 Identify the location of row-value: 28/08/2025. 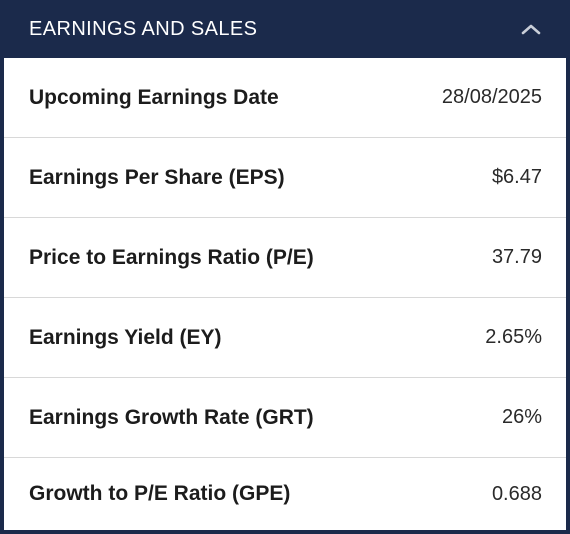
(491, 97).